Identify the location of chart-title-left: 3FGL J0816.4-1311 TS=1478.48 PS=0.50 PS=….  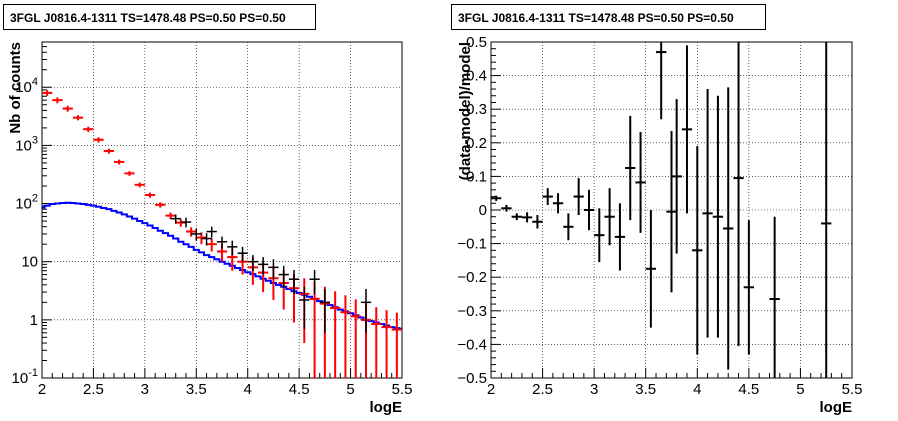
(159, 17).